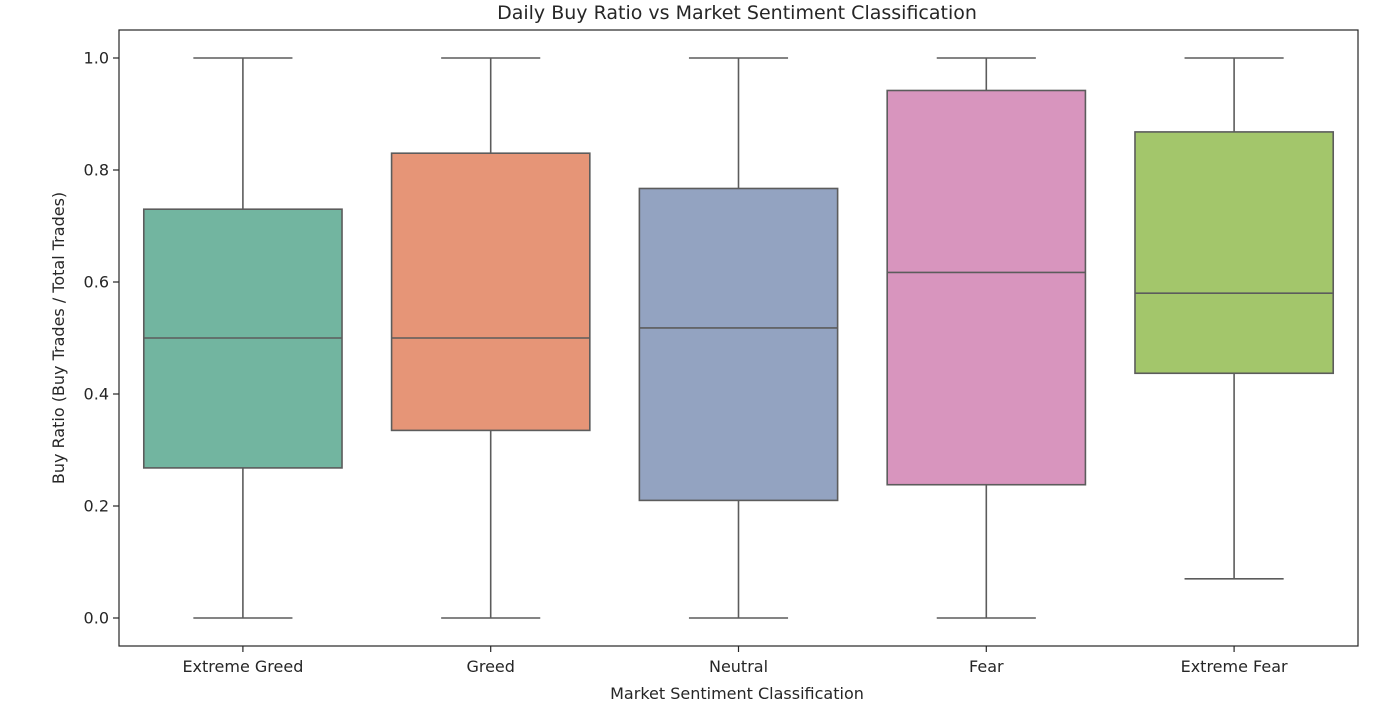 This screenshot has height=708, width=1386. What do you see at coordinates (58, 338) in the screenshot?
I see `y-axis-label: Buy Ratio (Buy Trades / Total Trades)` at bounding box center [58, 338].